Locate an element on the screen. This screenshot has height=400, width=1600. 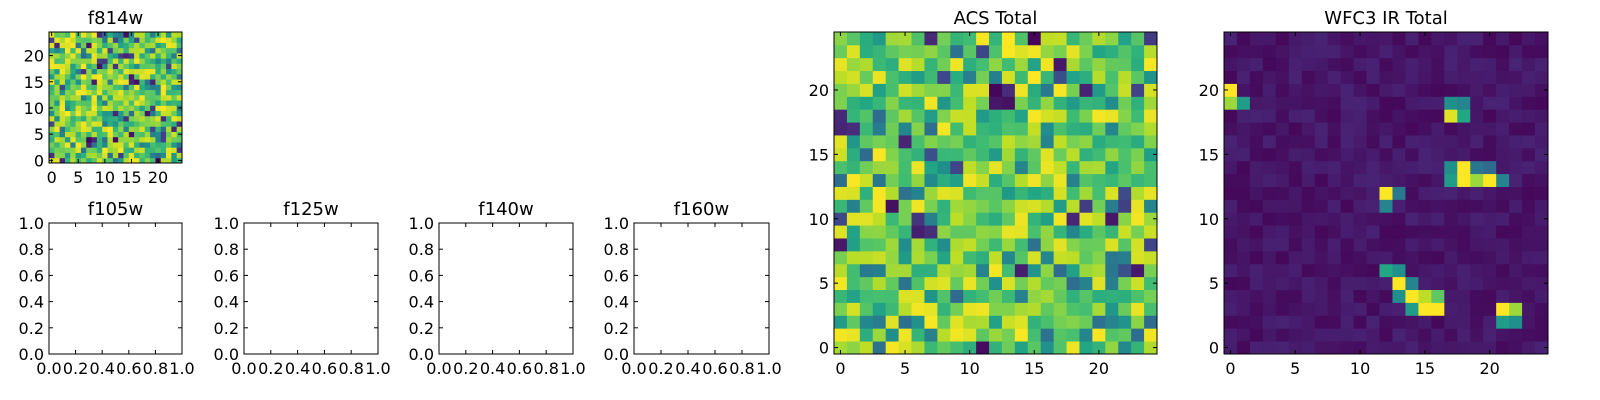
y-tick-label: 1.0 is located at coordinates (421, 223).